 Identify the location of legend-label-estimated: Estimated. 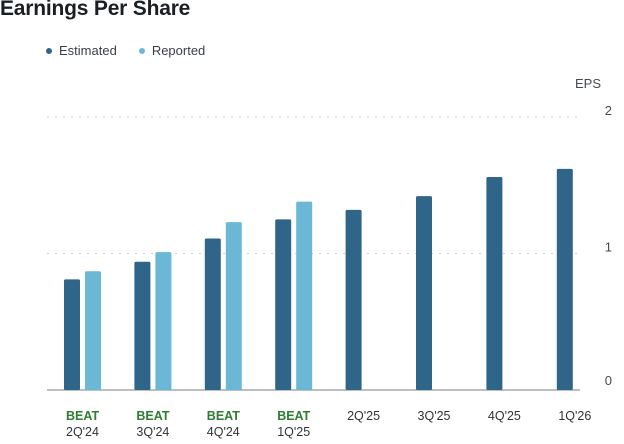
(88, 50).